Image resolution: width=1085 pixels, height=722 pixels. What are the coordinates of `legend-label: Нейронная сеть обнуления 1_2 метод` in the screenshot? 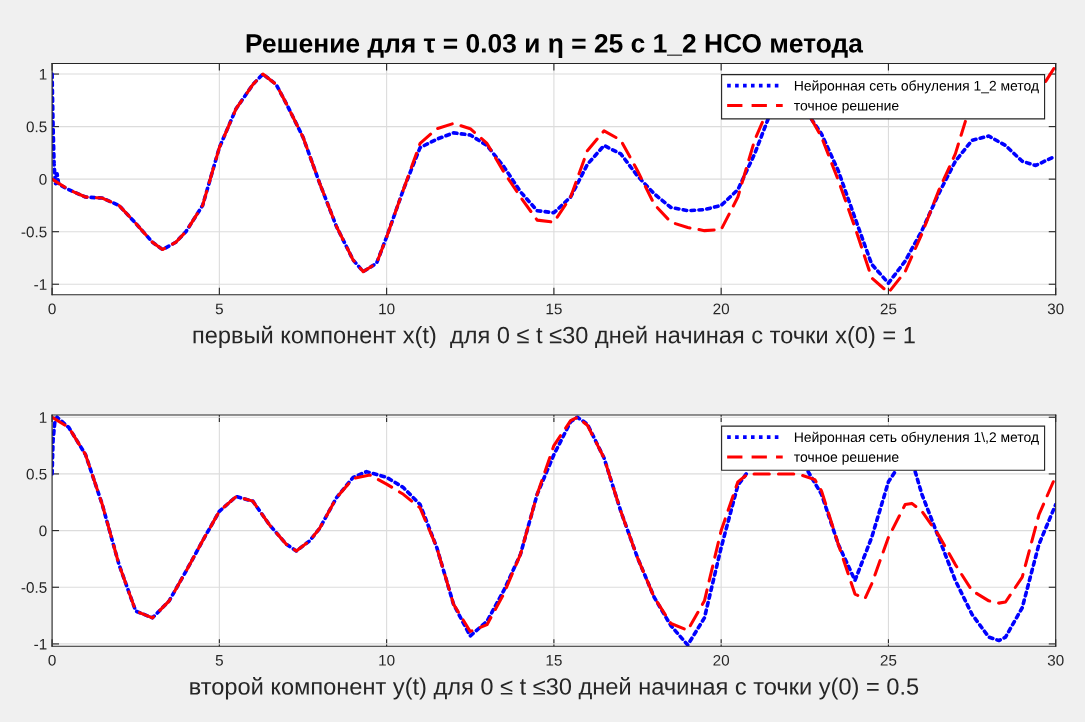 It's located at (916, 87).